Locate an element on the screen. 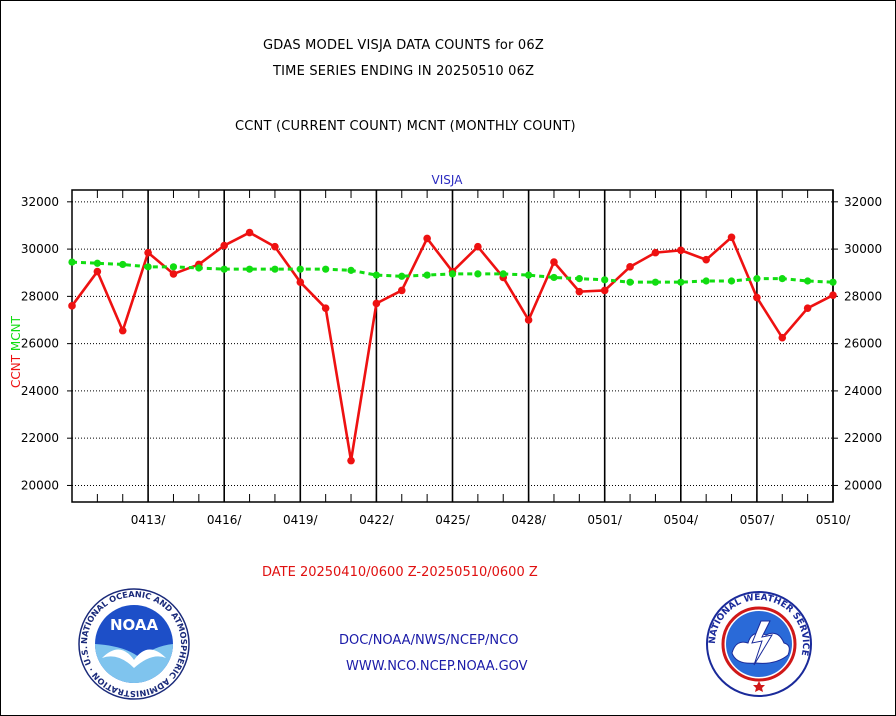 This screenshot has height=716, width=896. y-axis-label: CCNT MCNT is located at coordinates (16, 351).